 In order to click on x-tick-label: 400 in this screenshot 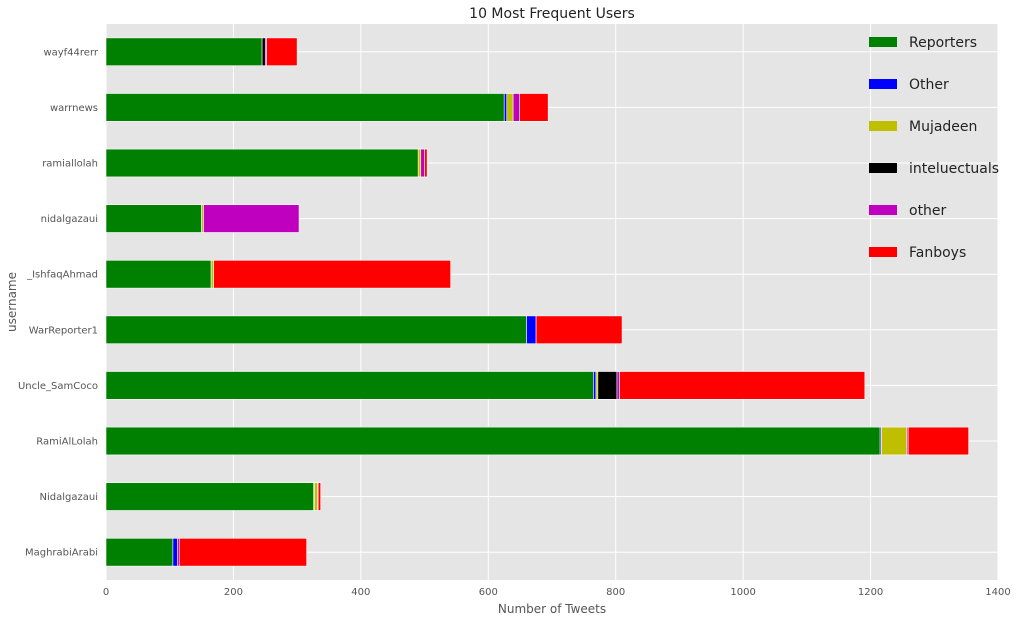, I will do `click(360, 592)`.